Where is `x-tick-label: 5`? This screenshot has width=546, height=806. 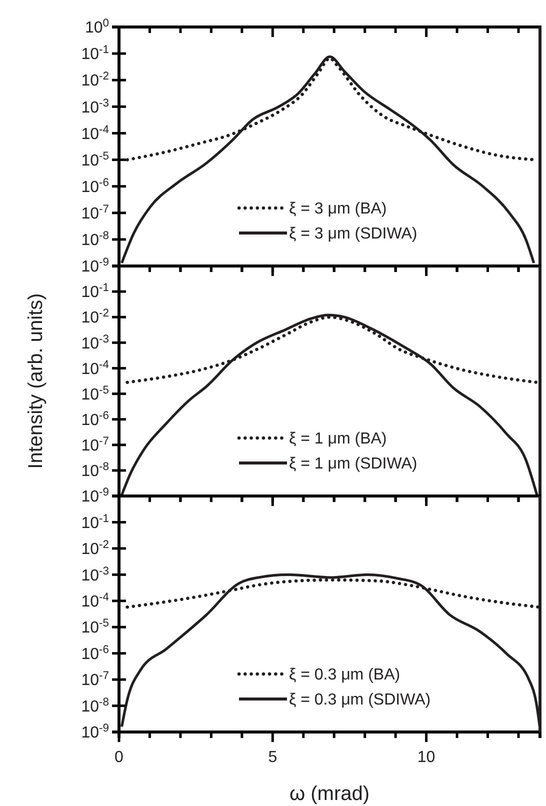 x-tick-label: 5 is located at coordinates (273, 757).